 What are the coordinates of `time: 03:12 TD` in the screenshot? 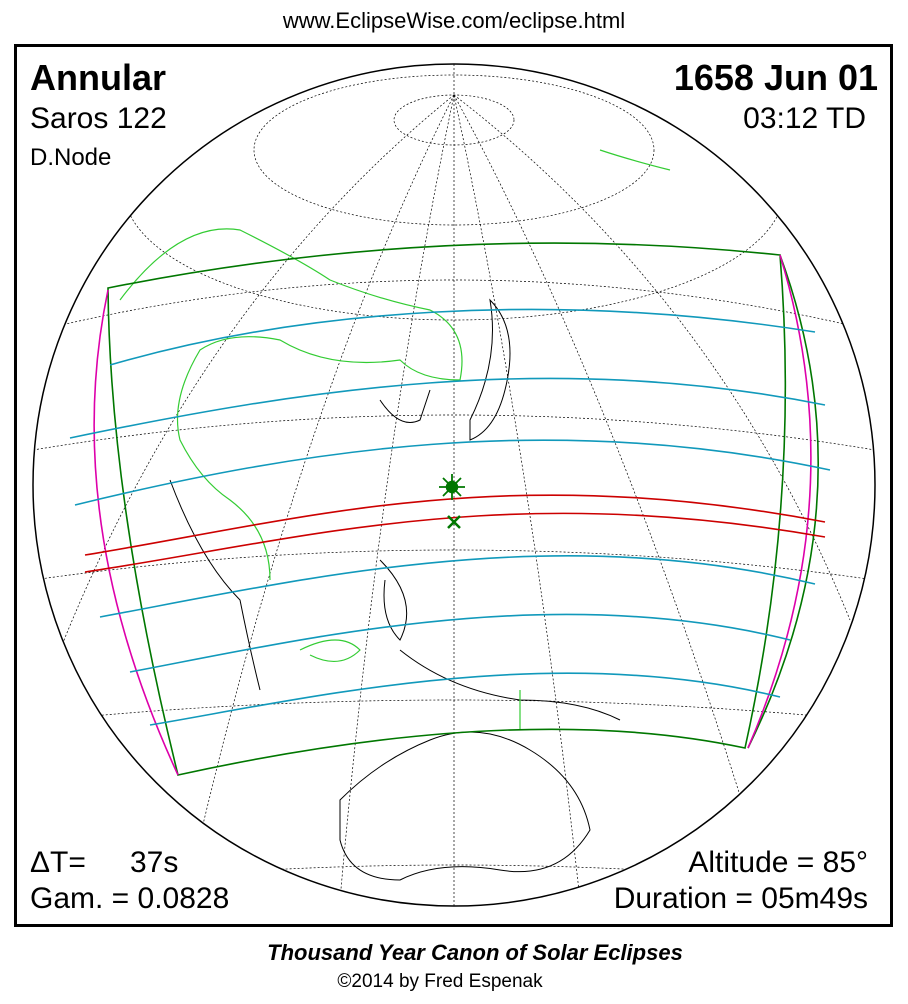 It's located at (804, 118).